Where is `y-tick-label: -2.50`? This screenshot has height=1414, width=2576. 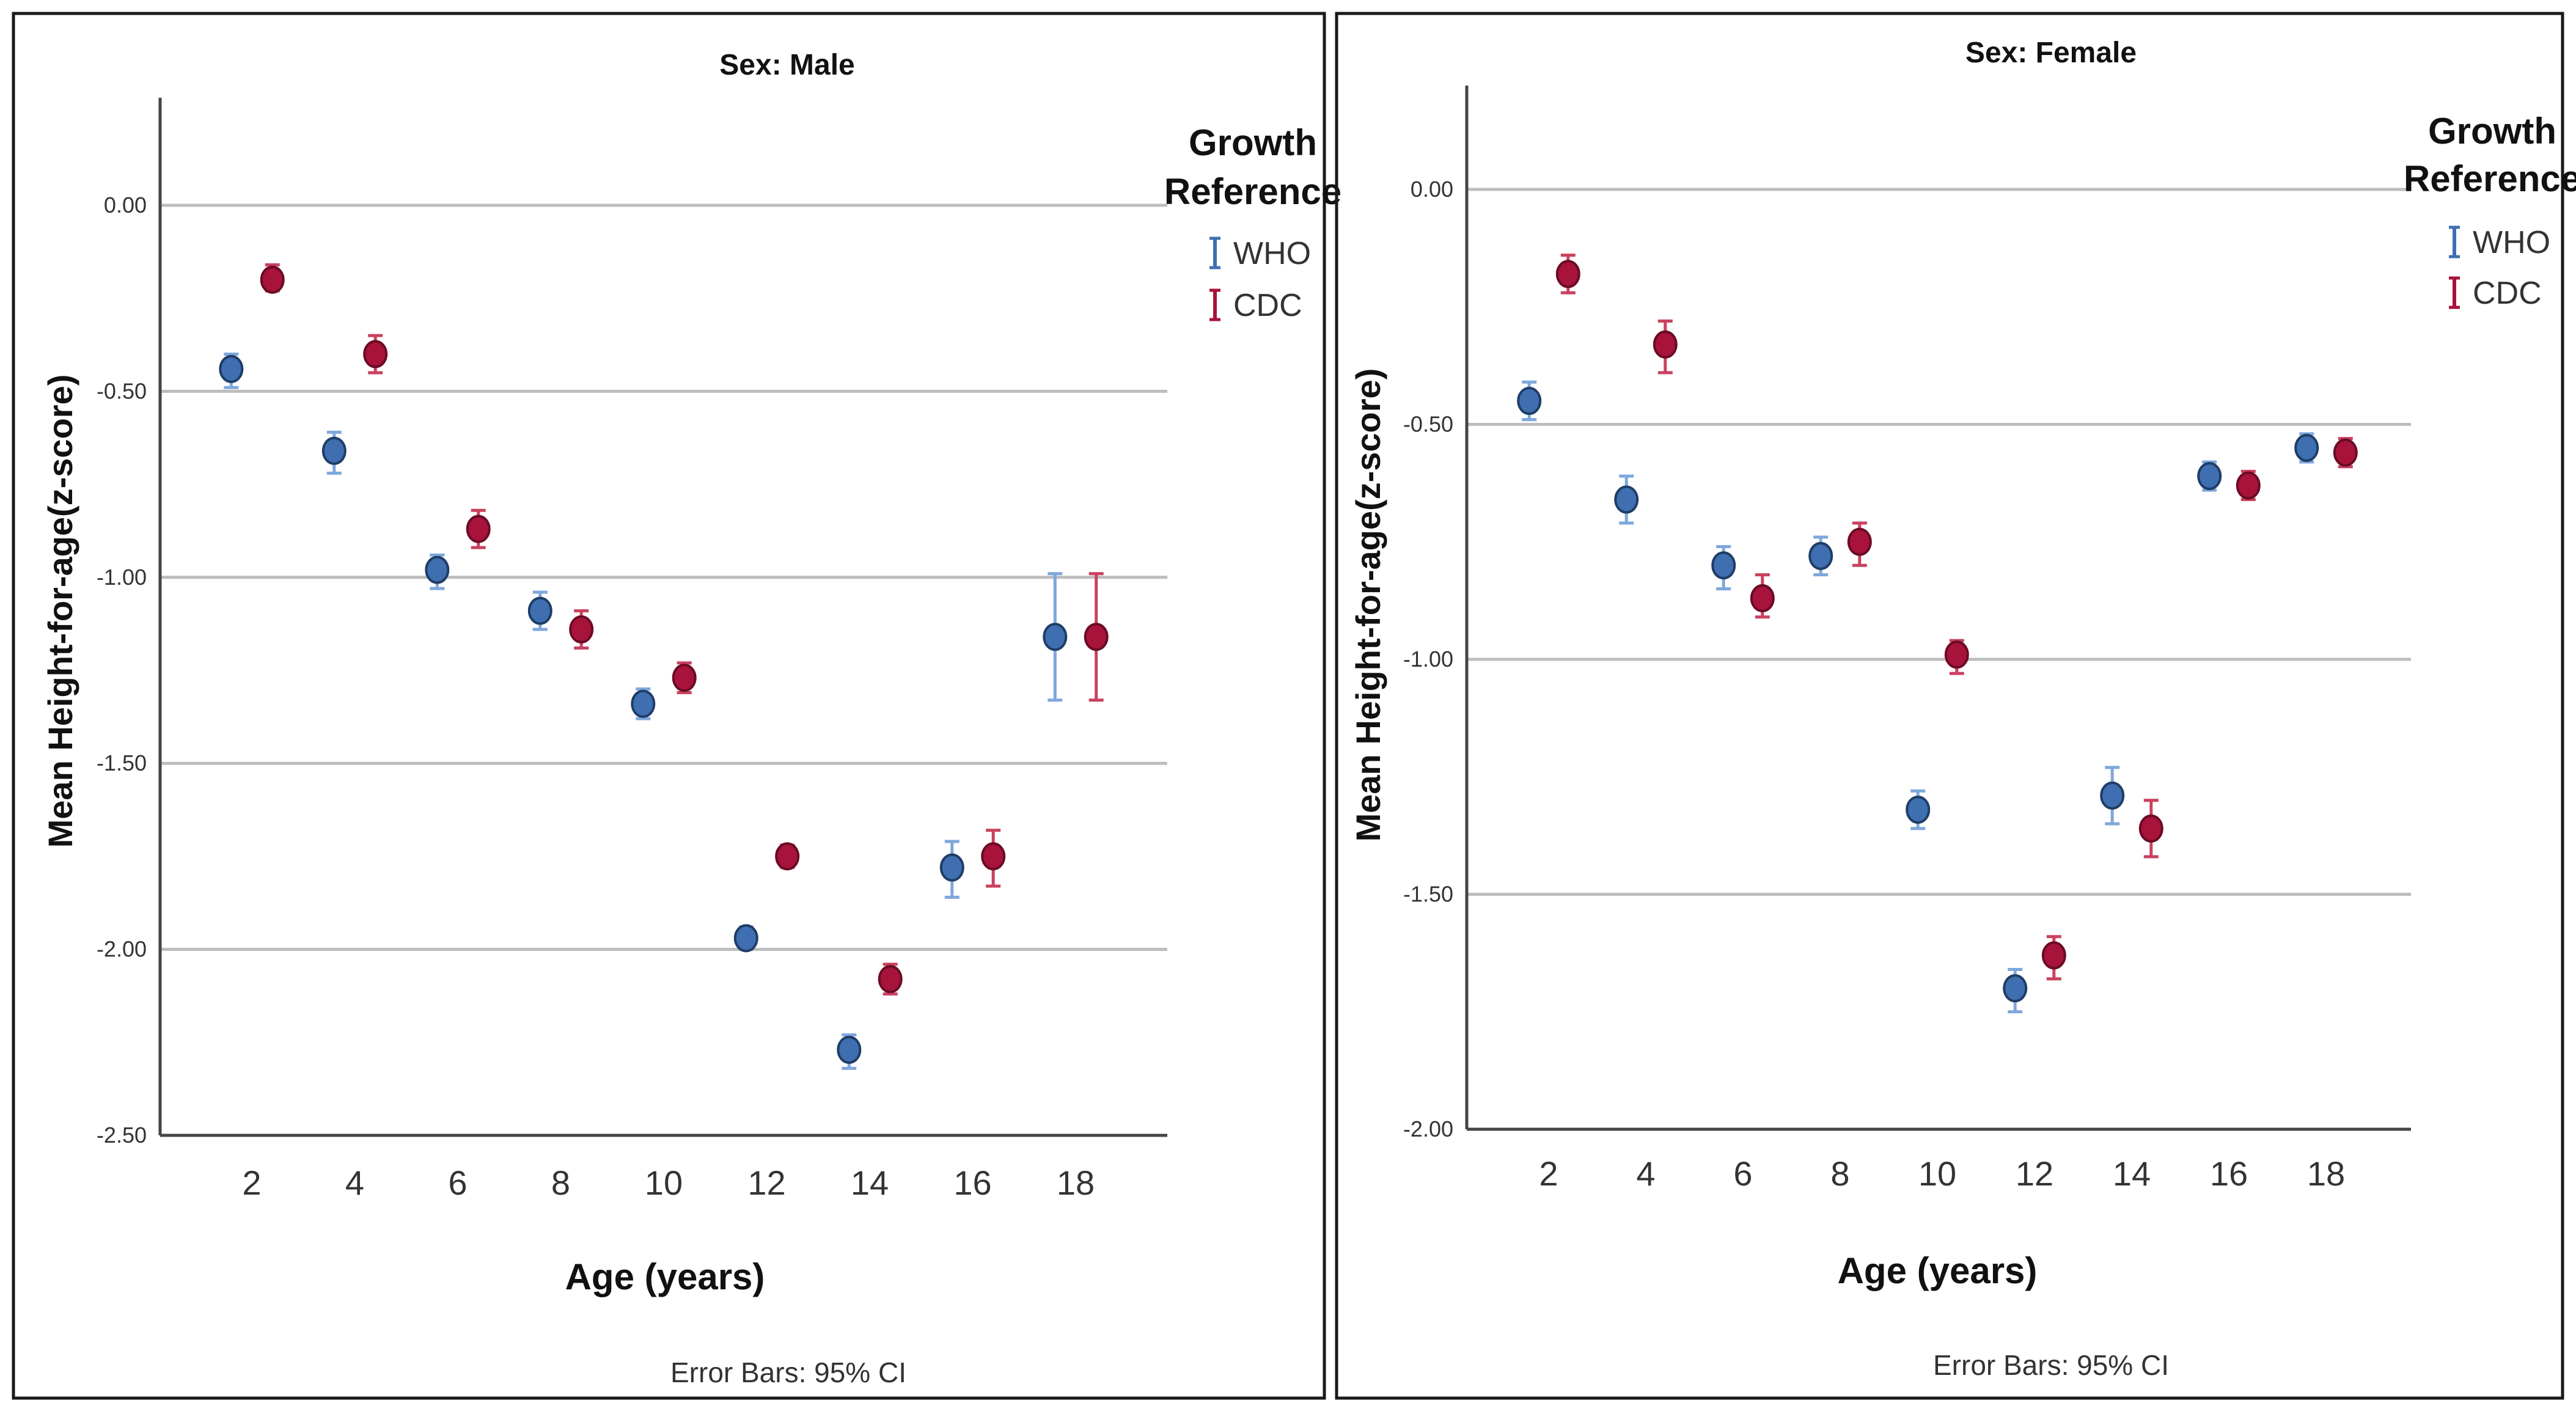 y-tick-label: -2.50 is located at coordinates (122, 1135).